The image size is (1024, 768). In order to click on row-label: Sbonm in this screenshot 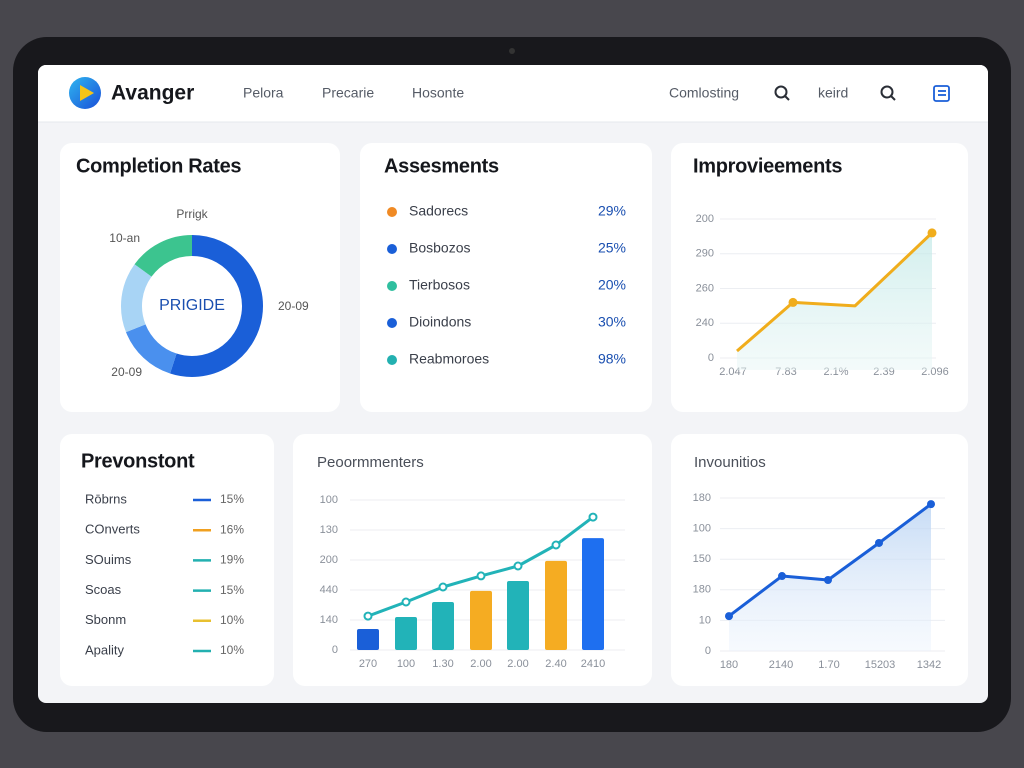, I will do `click(105, 619)`.